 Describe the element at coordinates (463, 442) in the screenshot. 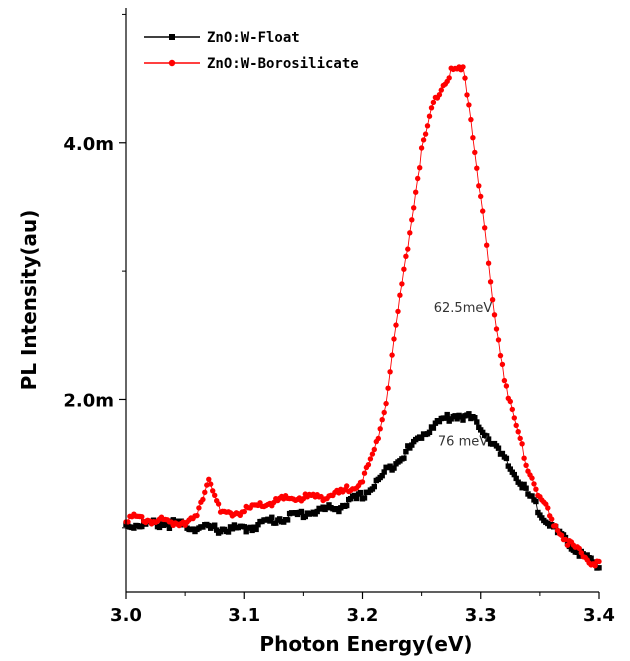

I see `annotation-fwhm: 76 meV` at that location.